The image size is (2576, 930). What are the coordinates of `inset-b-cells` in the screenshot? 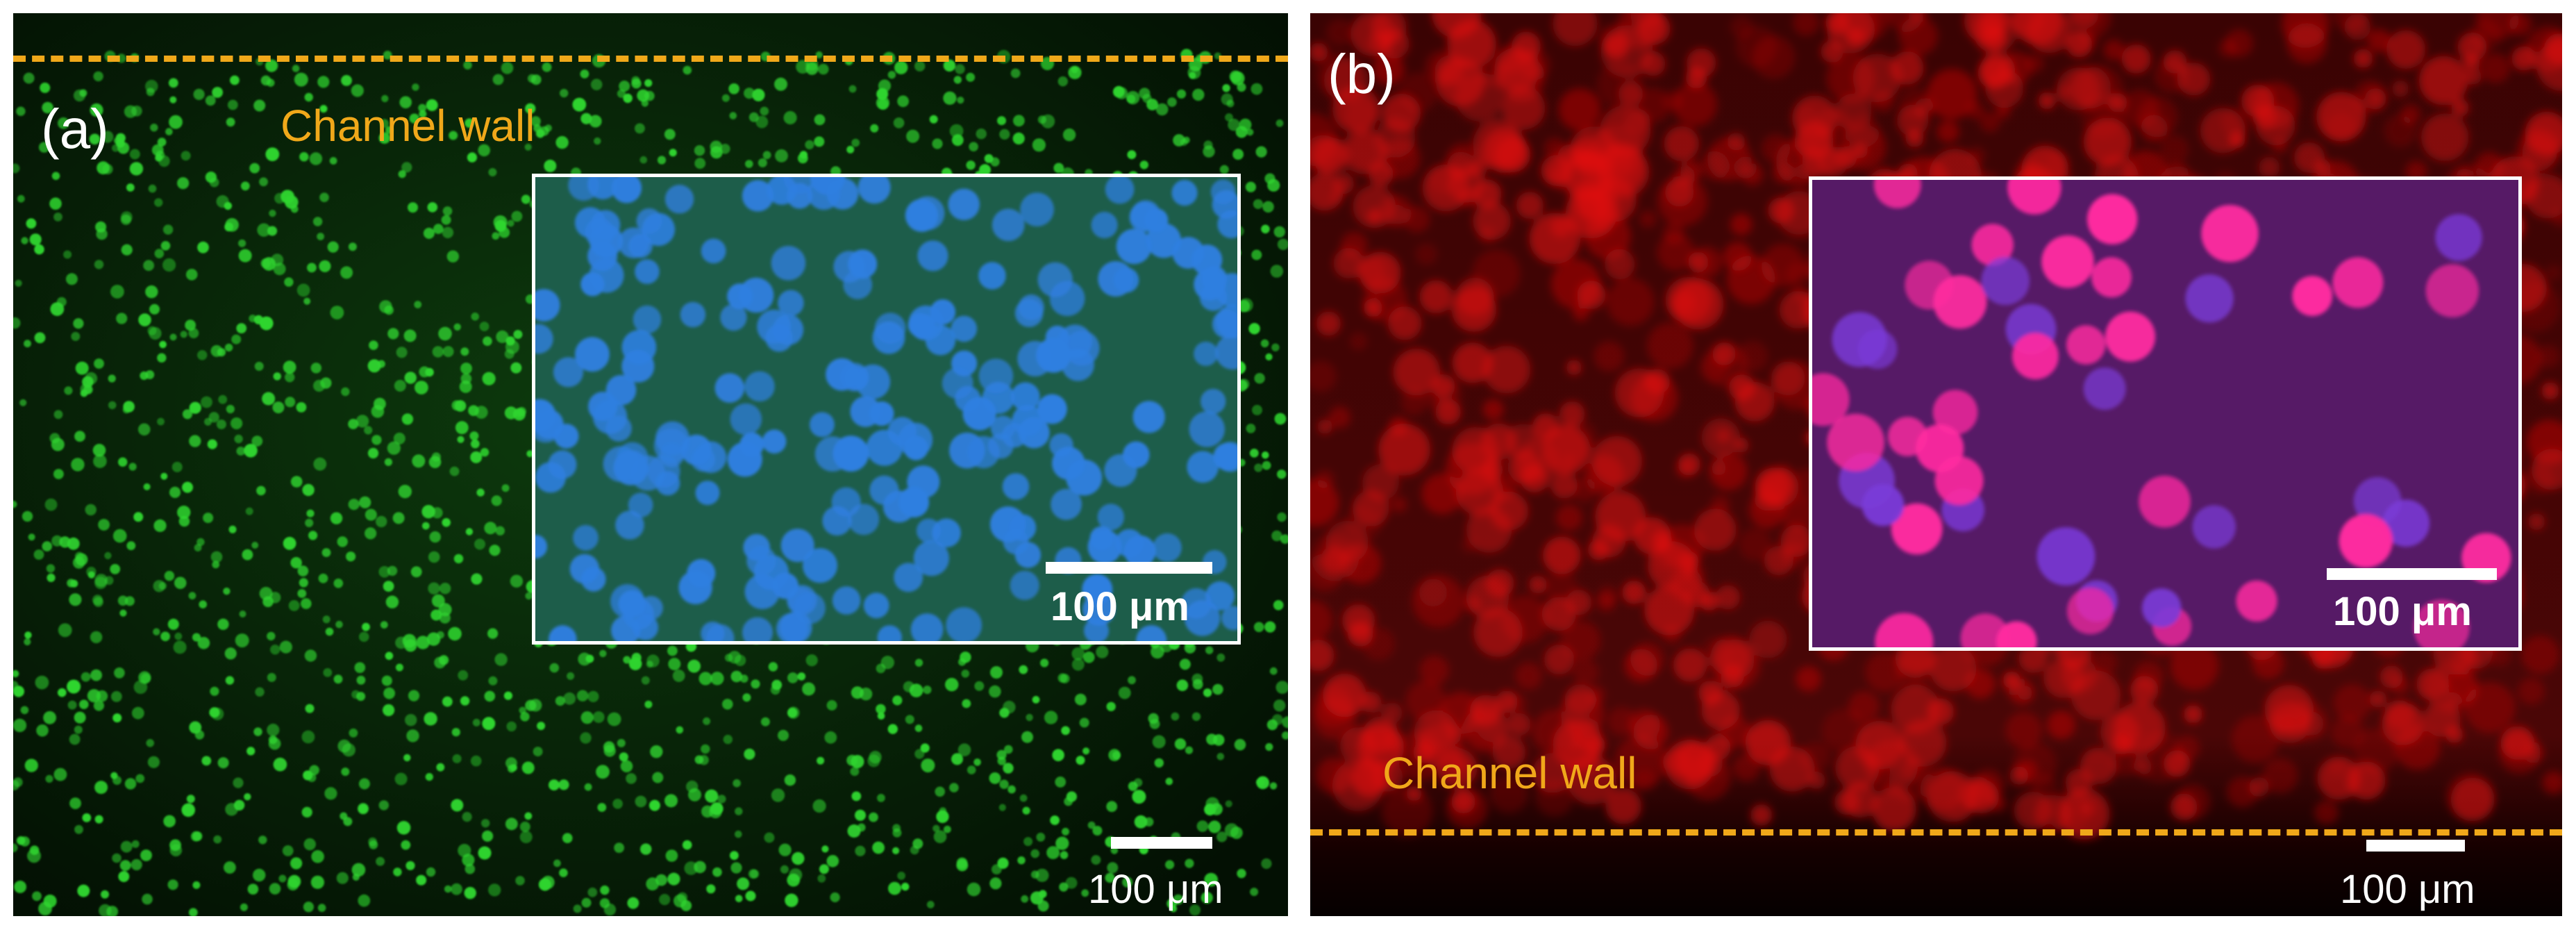 It's located at (2165, 414).